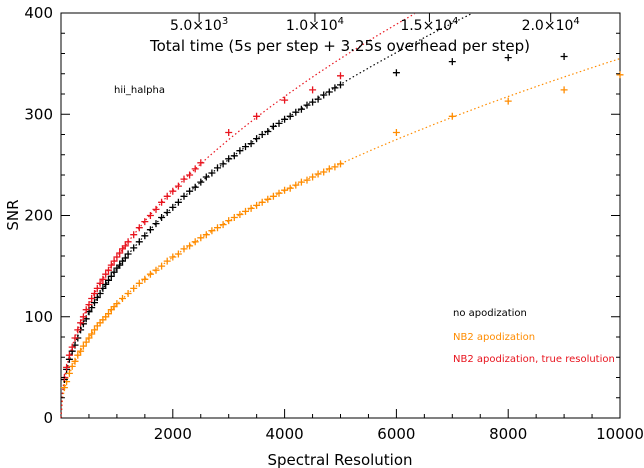 The image size is (644, 468). I want to click on y-axis-label: SNR, so click(13, 214).